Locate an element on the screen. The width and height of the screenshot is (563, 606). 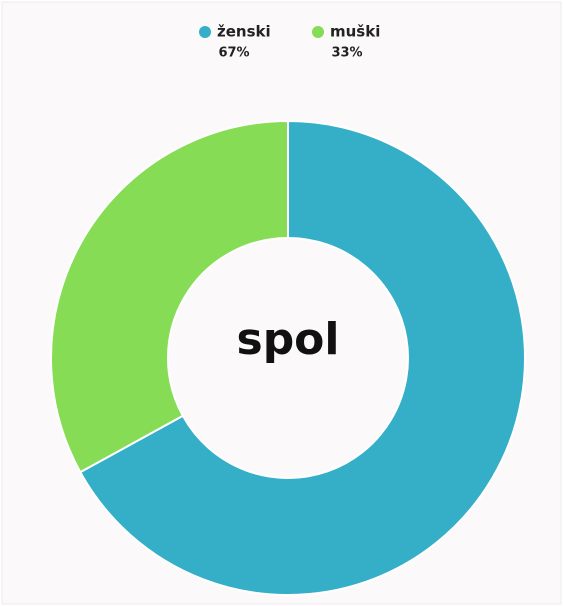
center-label: spol is located at coordinates (288, 339).